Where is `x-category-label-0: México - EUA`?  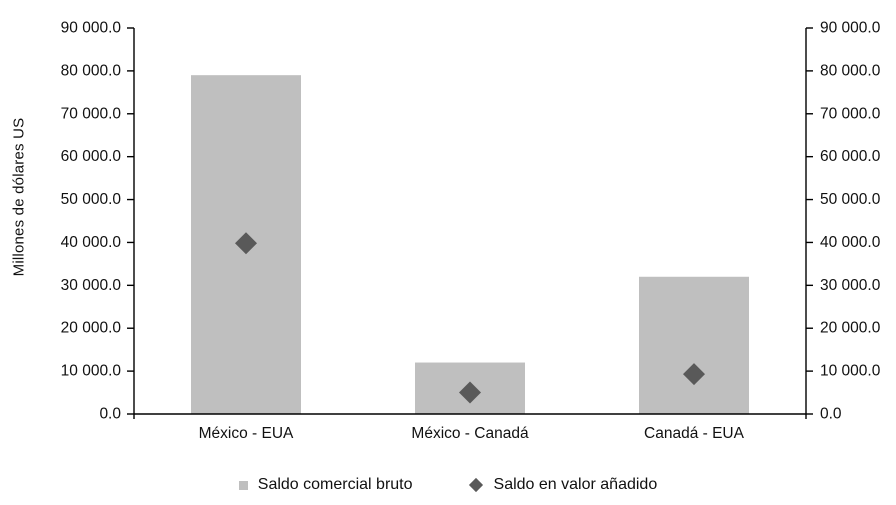 x-category-label-0: México - EUA is located at coordinates (246, 433).